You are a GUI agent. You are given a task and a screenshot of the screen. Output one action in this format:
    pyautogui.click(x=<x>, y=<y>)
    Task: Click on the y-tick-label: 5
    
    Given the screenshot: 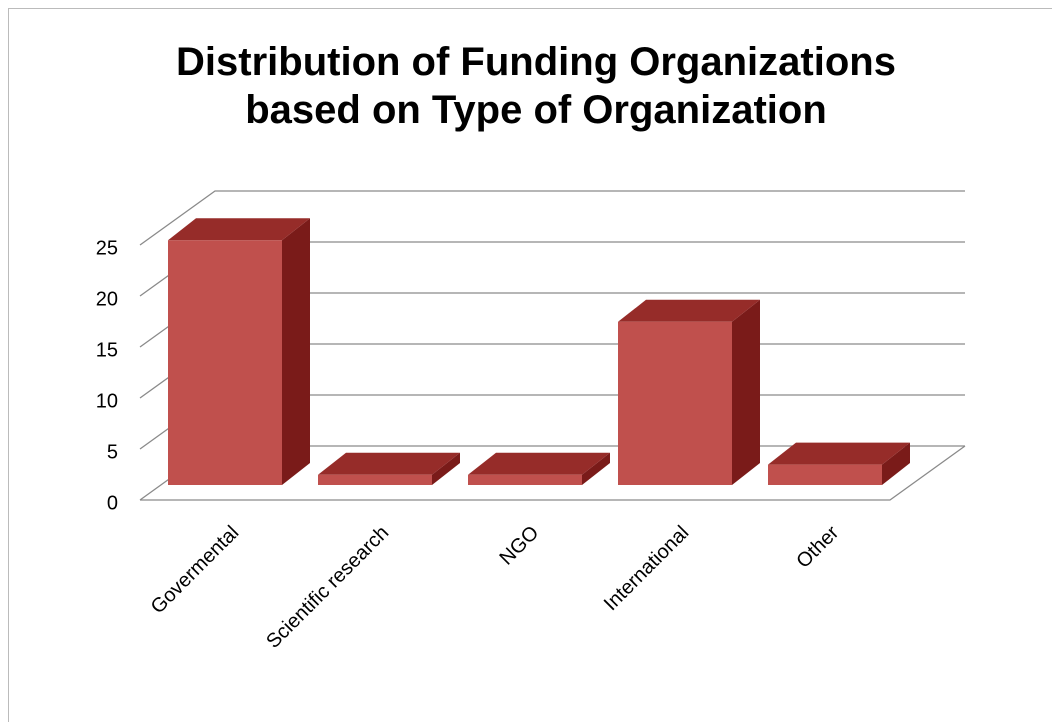 What is the action you would take?
    pyautogui.click(x=112, y=452)
    